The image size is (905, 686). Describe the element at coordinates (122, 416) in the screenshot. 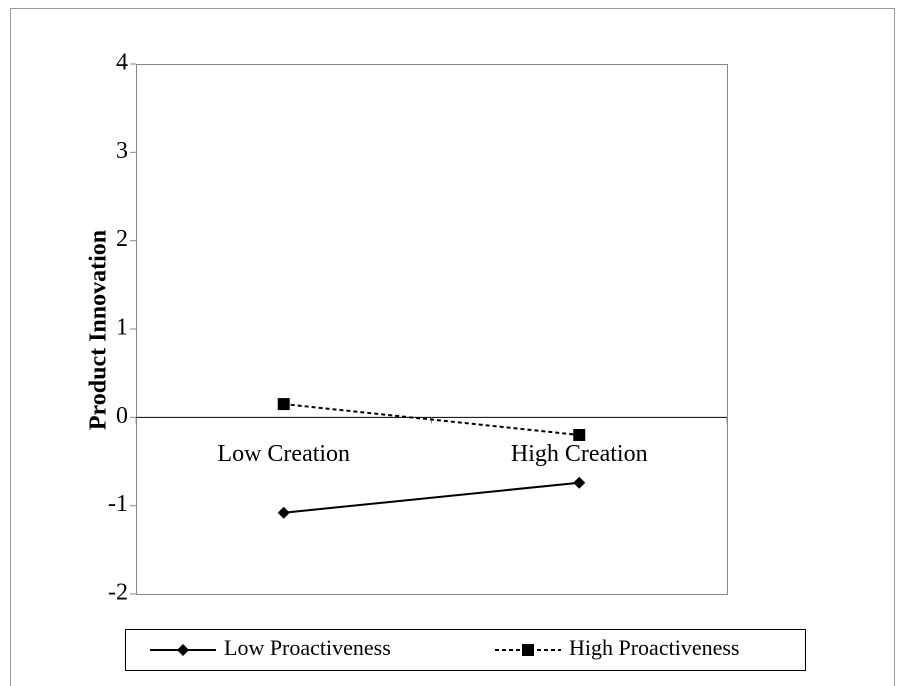

I see `y-tick-label: 0` at that location.